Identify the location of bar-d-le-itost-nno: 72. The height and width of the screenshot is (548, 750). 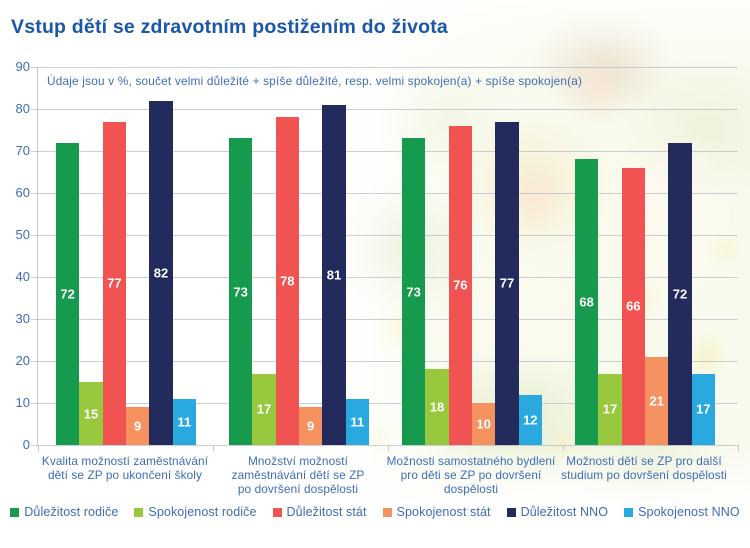
(680, 293).